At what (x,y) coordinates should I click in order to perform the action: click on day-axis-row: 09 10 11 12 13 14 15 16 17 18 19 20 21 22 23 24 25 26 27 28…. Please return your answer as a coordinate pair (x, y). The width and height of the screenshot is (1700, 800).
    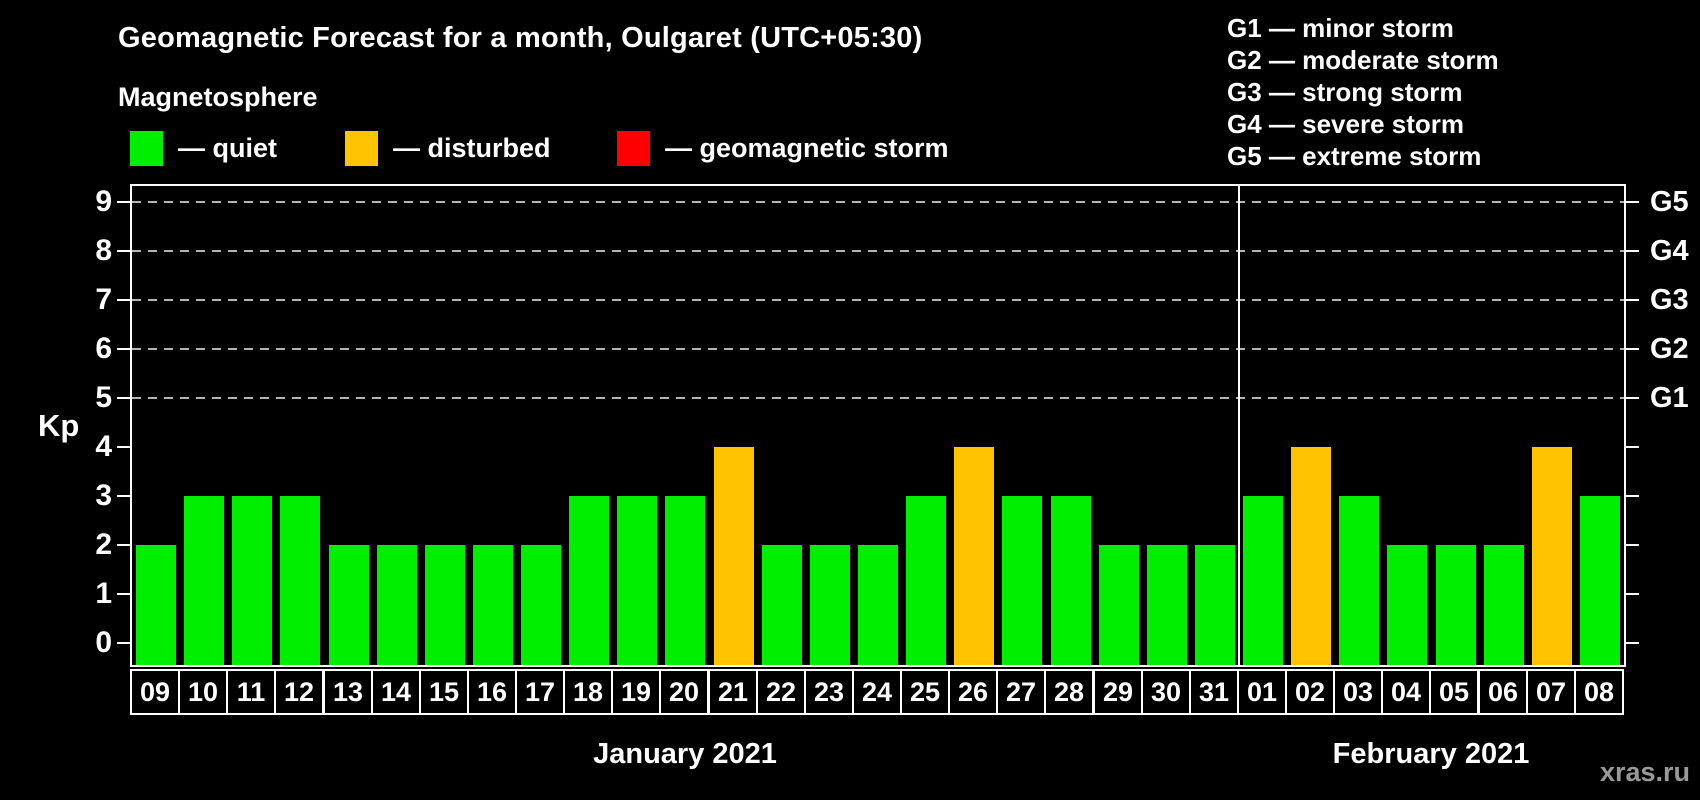
    Looking at the image, I should click on (878, 692).